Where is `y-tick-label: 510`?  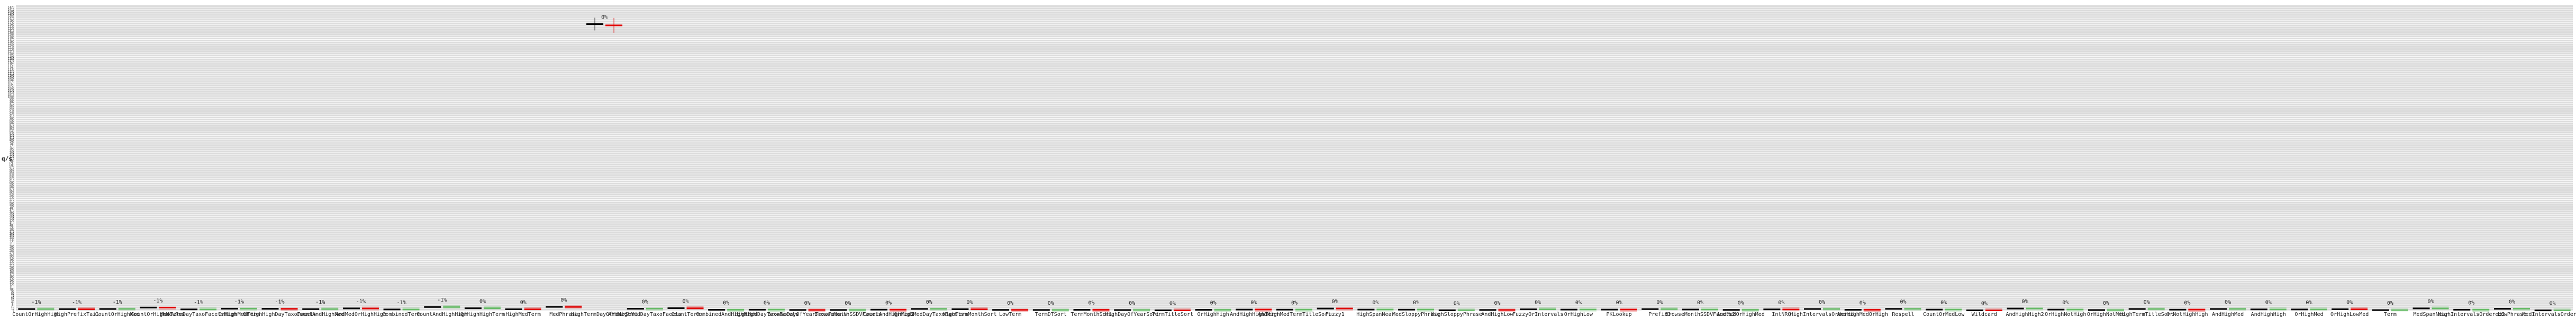 y-tick-label: 510 is located at coordinates (12, 202).